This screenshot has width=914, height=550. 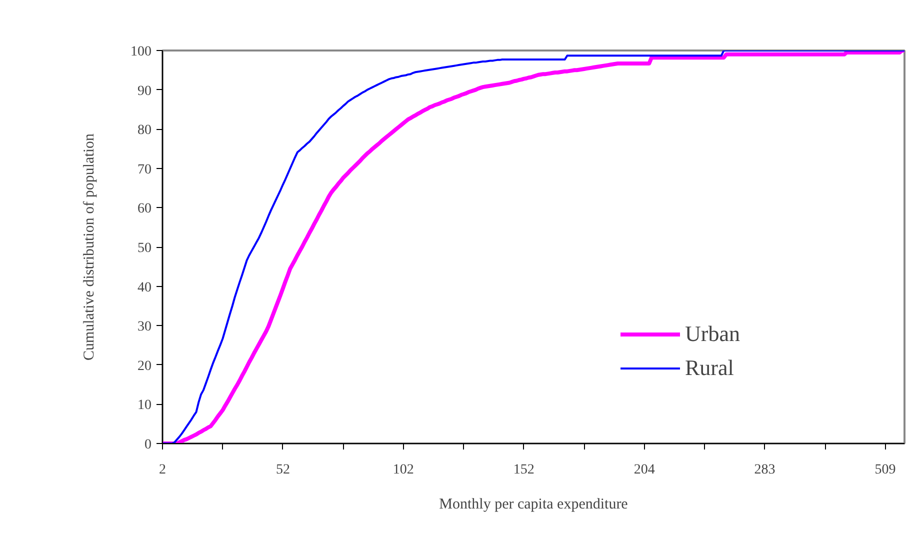 What do you see at coordinates (145, 327) in the screenshot?
I see `y-tick-label: 30` at bounding box center [145, 327].